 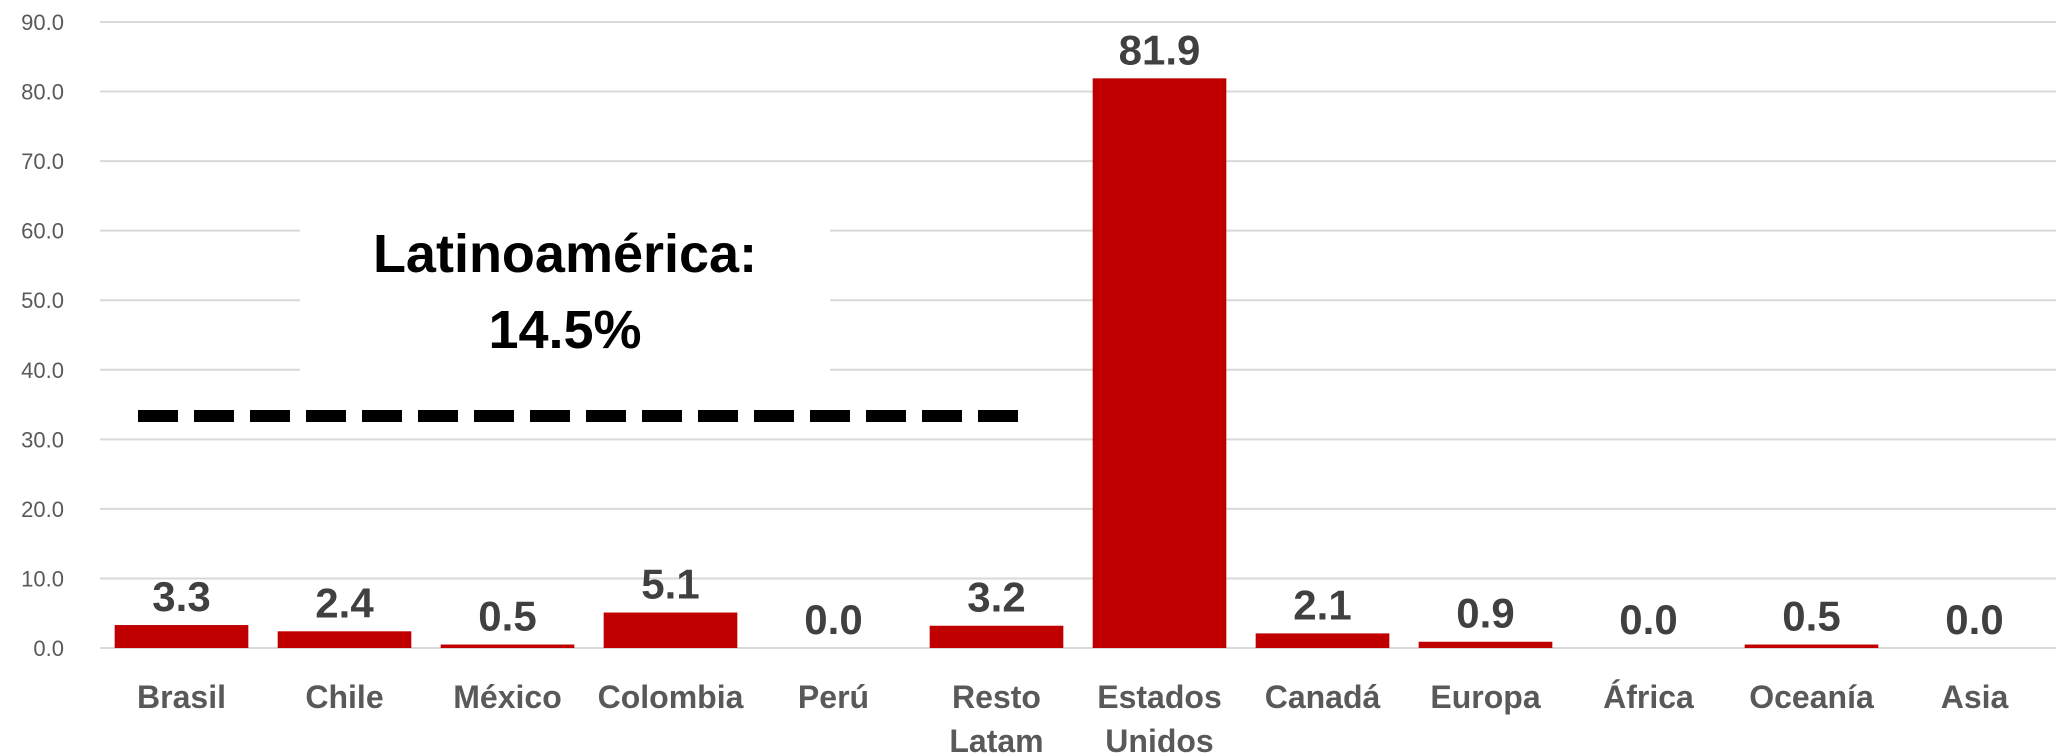 I want to click on bar-oceanía, so click(x=1811, y=646).